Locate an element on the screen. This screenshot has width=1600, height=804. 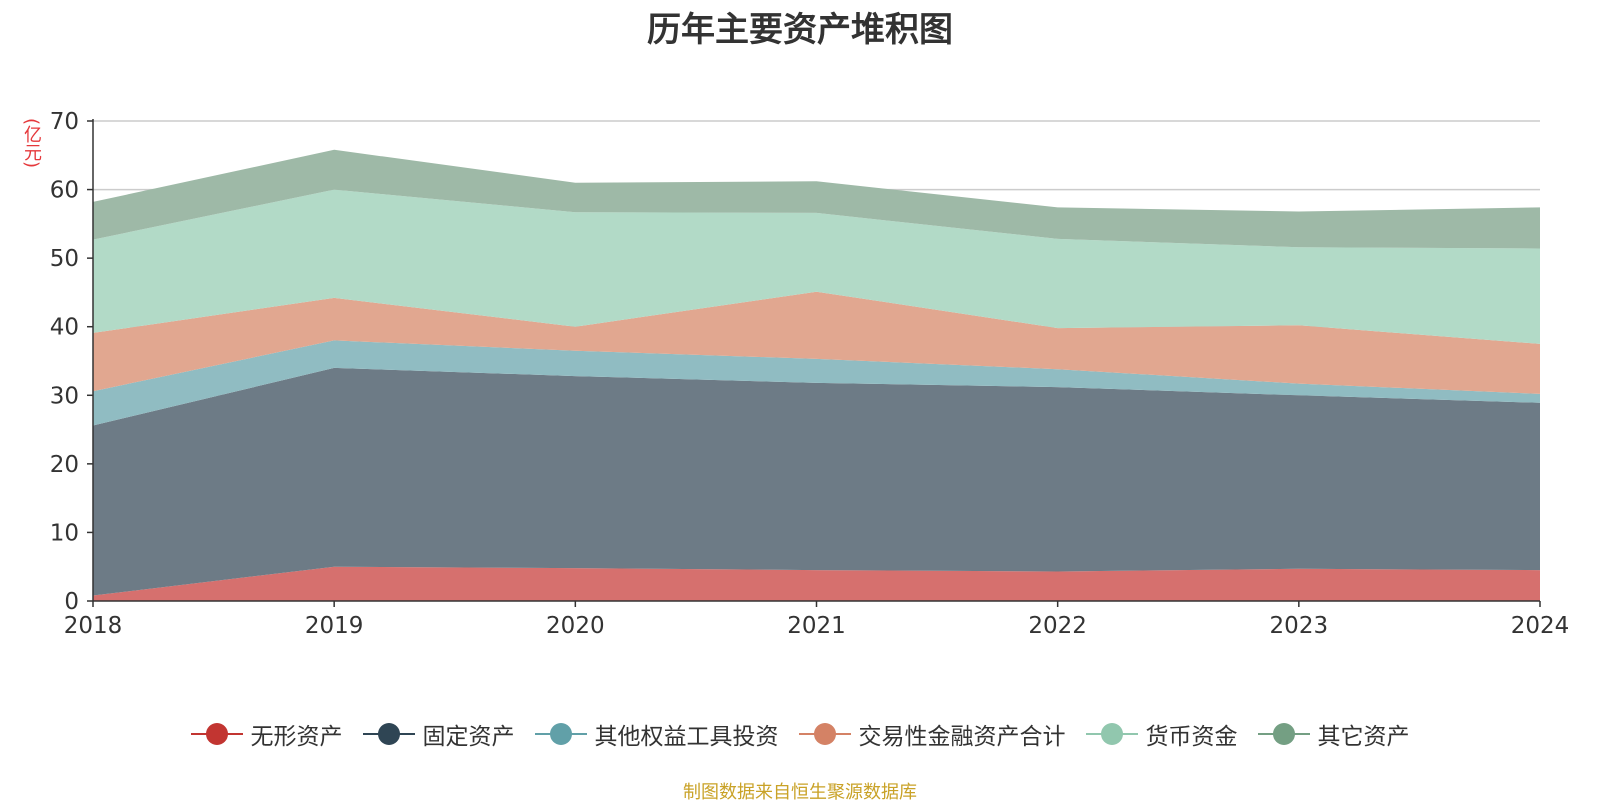
legend-item: 无形资产 is located at coordinates (266, 734).